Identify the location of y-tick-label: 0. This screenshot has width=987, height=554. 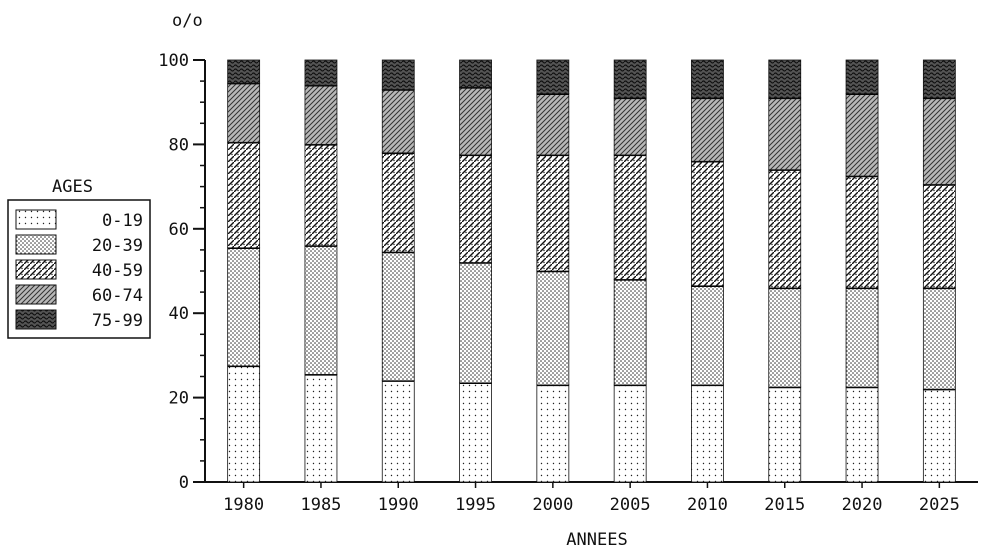
(184, 483).